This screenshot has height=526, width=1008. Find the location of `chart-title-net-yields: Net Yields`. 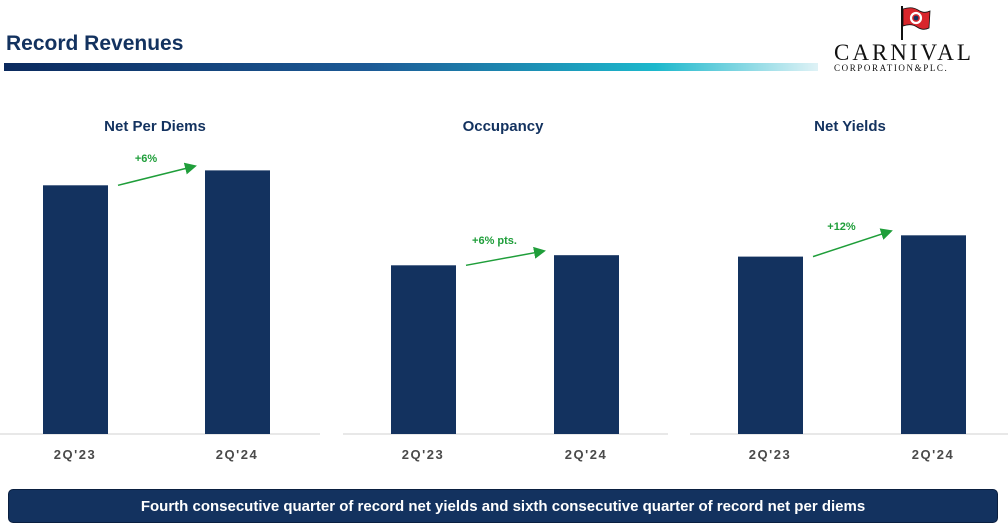

chart-title-net-yields: Net Yields is located at coordinates (850, 126).